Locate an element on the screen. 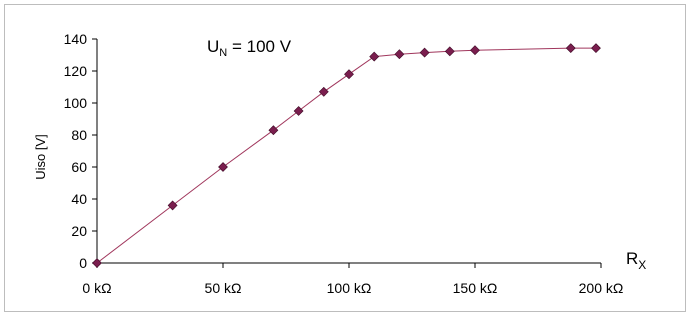 The height and width of the screenshot is (320, 692). y-tick-label: 80 is located at coordinates (79, 135).